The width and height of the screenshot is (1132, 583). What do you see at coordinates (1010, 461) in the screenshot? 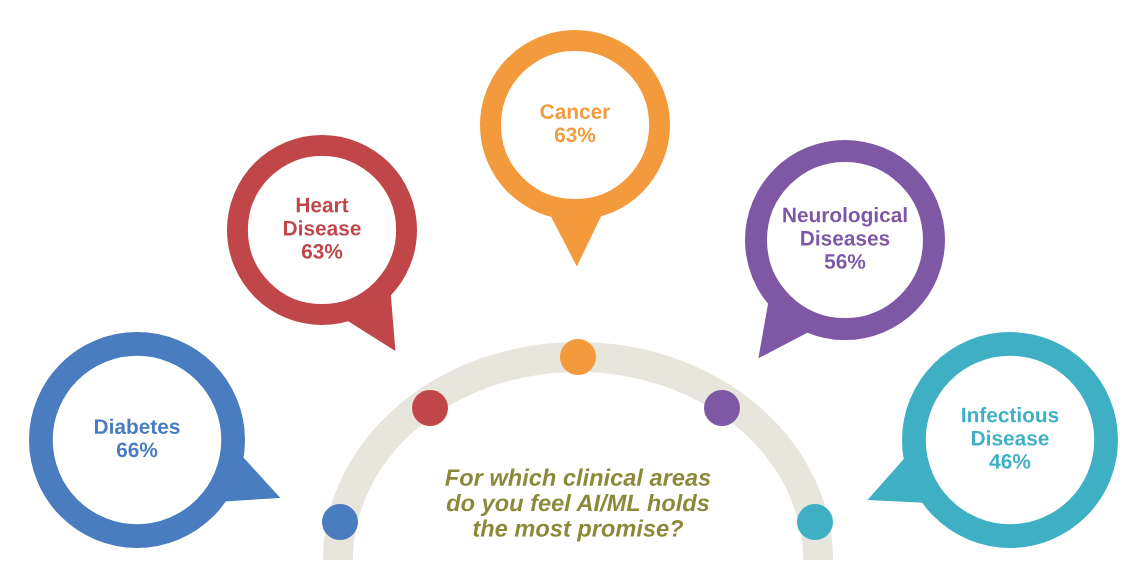
I see `data-label: 46%` at bounding box center [1010, 461].